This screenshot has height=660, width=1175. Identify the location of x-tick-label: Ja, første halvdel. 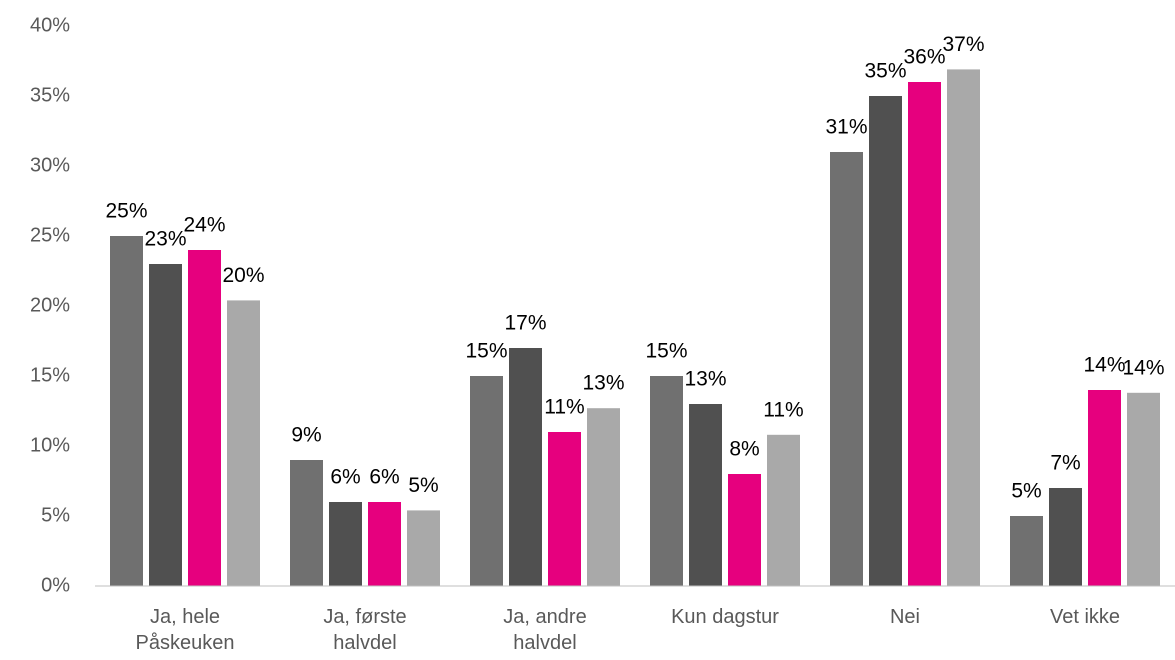
(365, 630).